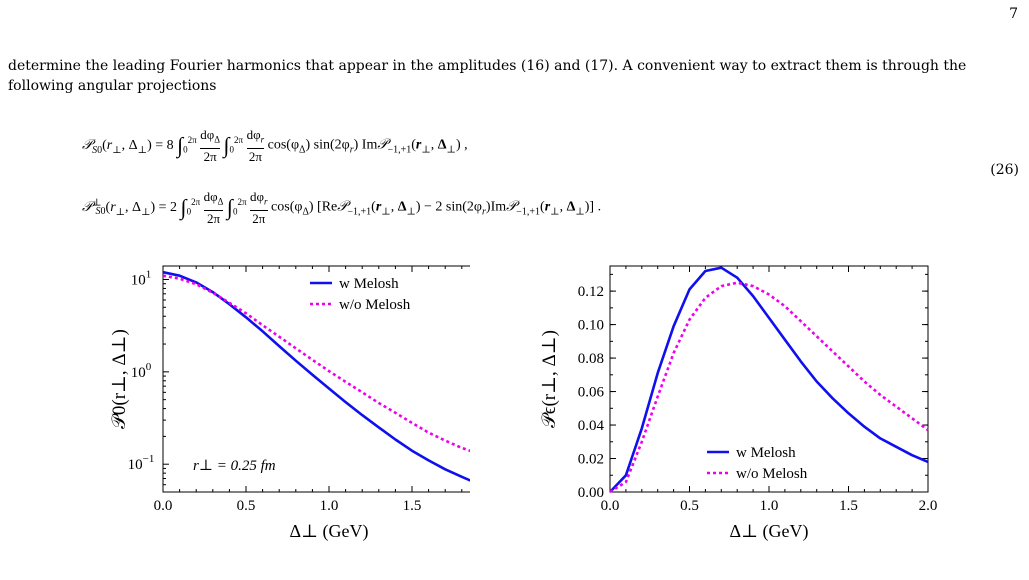 This screenshot has height=580, width=1029. What do you see at coordinates (1013, 14) in the screenshot?
I see `page-number: 7` at bounding box center [1013, 14].